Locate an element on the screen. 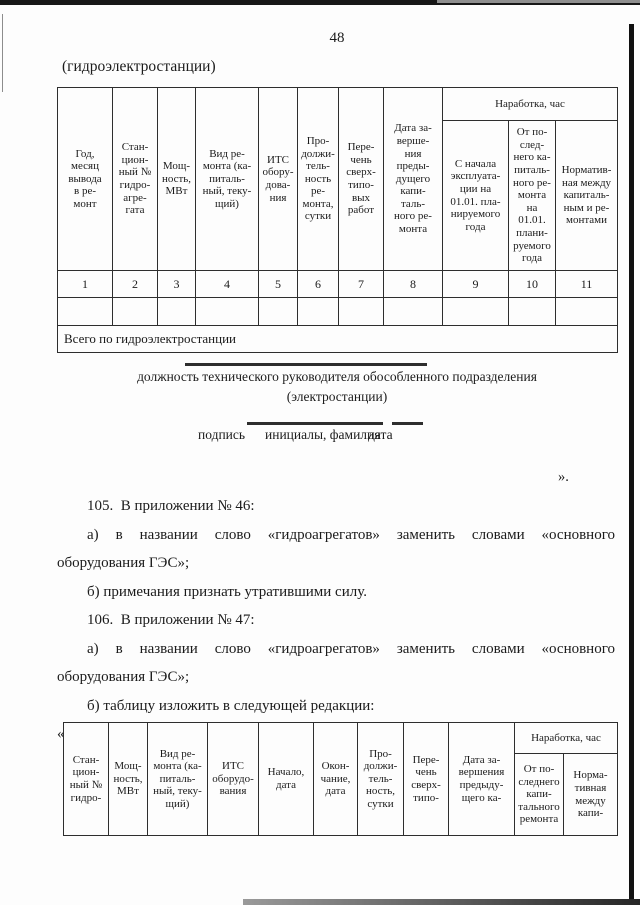 The image size is (640, 905). t1-col-num: 6 is located at coordinates (318, 284).